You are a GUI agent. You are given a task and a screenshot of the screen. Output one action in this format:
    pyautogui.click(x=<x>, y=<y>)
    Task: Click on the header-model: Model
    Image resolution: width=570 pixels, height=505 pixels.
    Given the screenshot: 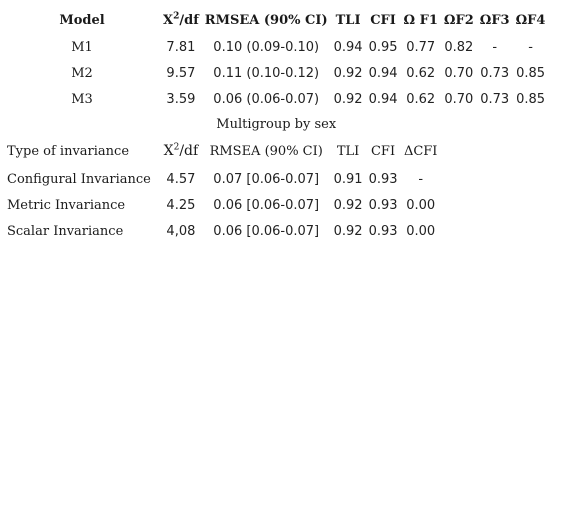 What is the action you would take?
    pyautogui.click(x=82, y=20)
    